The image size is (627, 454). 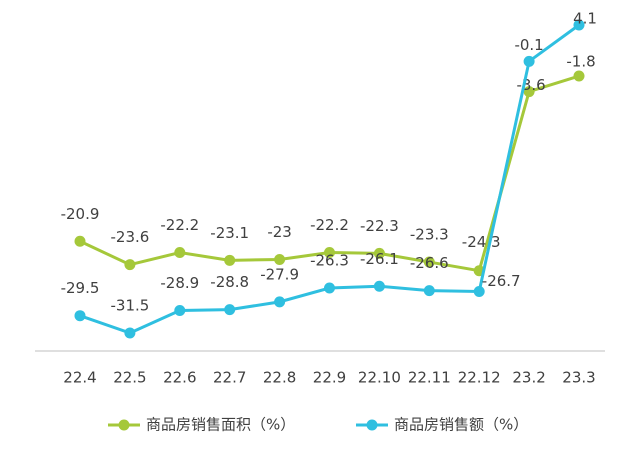 What do you see at coordinates (220, 425) in the screenshot?
I see `legend-label: 商品房销售面积（%）` at bounding box center [220, 425].